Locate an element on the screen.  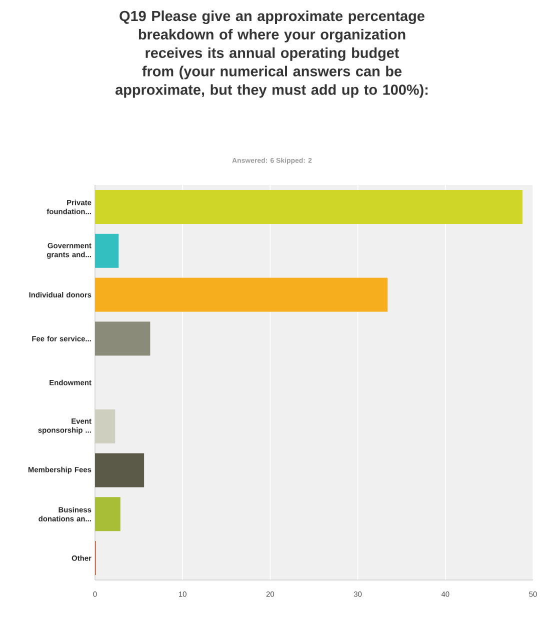
chart-title: Q19 Please give an approximate percentage breakdown of where your organization receives its annual operating budget from (your numerical answers can be approximate, but they must add up to 100%): is located at coordinates (272, 54).